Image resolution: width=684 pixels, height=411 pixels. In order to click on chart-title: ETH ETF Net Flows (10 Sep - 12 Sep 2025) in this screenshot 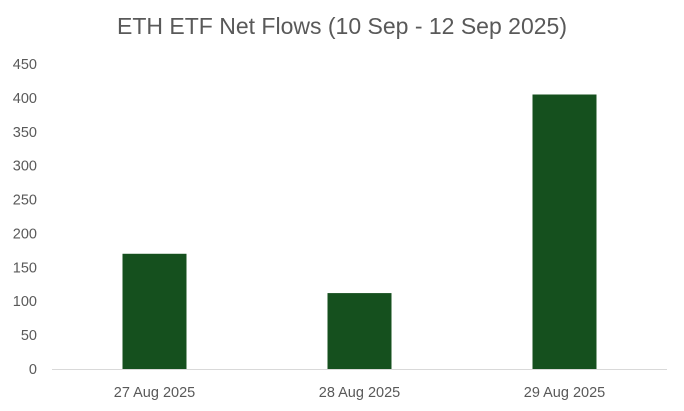, I will do `click(342, 26)`.